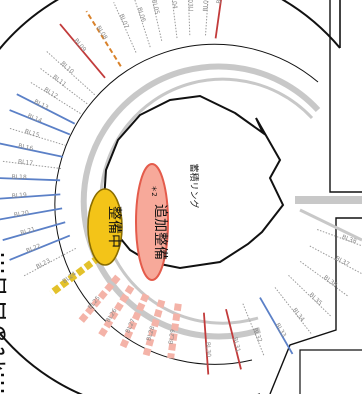 This screenshot has width=362, height=394. What do you see at coordinates (67, 67) in the screenshot?
I see `beamline-label: BL10` at bounding box center [67, 67].